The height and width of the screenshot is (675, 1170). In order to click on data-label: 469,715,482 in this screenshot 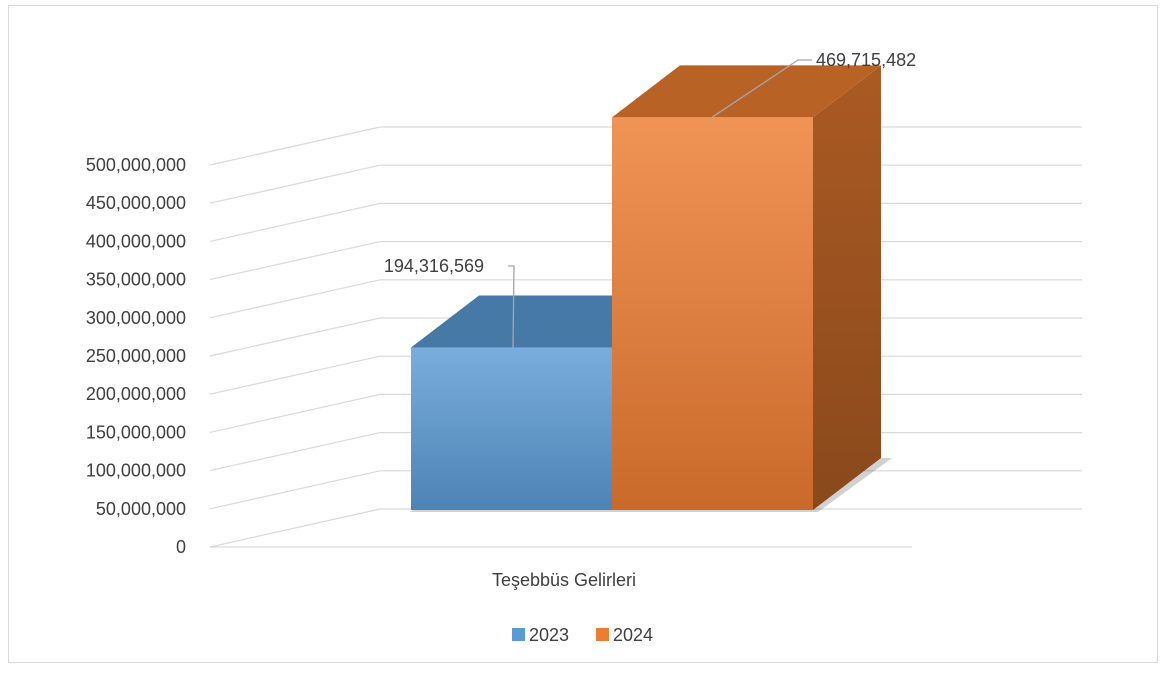, I will do `click(866, 60)`.